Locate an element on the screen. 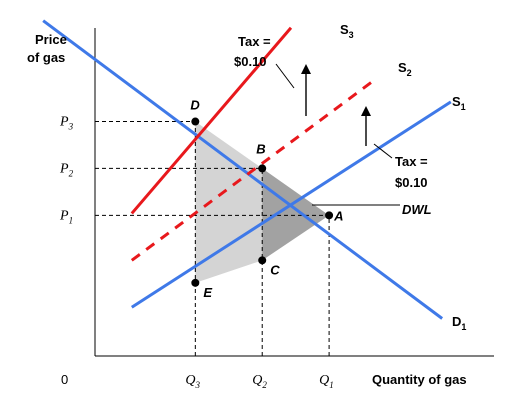 The height and width of the screenshot is (414, 519). x-tick-q2: Q2 is located at coordinates (259, 381).